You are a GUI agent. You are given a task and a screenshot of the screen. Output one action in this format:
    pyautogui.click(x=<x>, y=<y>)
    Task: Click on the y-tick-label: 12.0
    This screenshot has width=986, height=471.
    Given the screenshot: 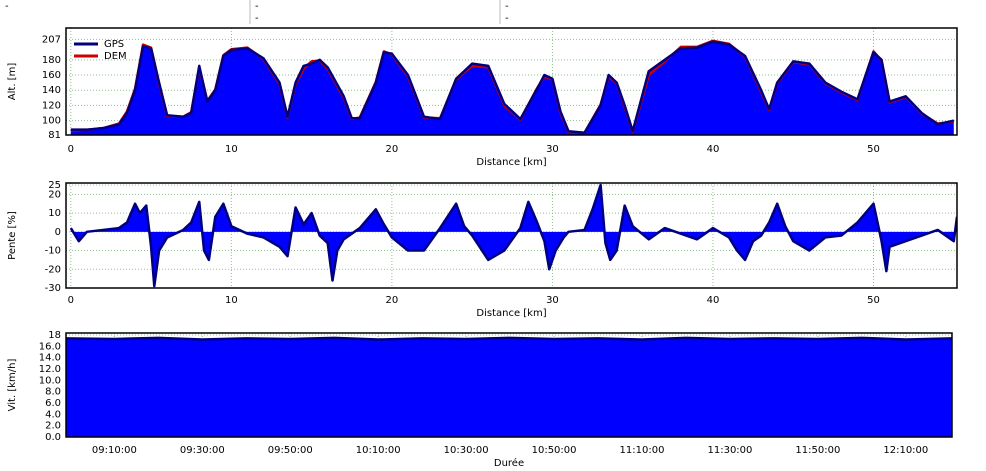 What is the action you would take?
    pyautogui.click(x=50, y=369)
    